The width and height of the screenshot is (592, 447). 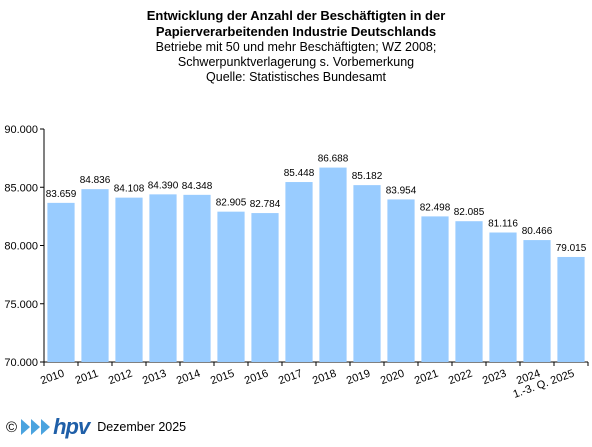 I want to click on footer: © hpv Dezember 2025, so click(x=96, y=427).